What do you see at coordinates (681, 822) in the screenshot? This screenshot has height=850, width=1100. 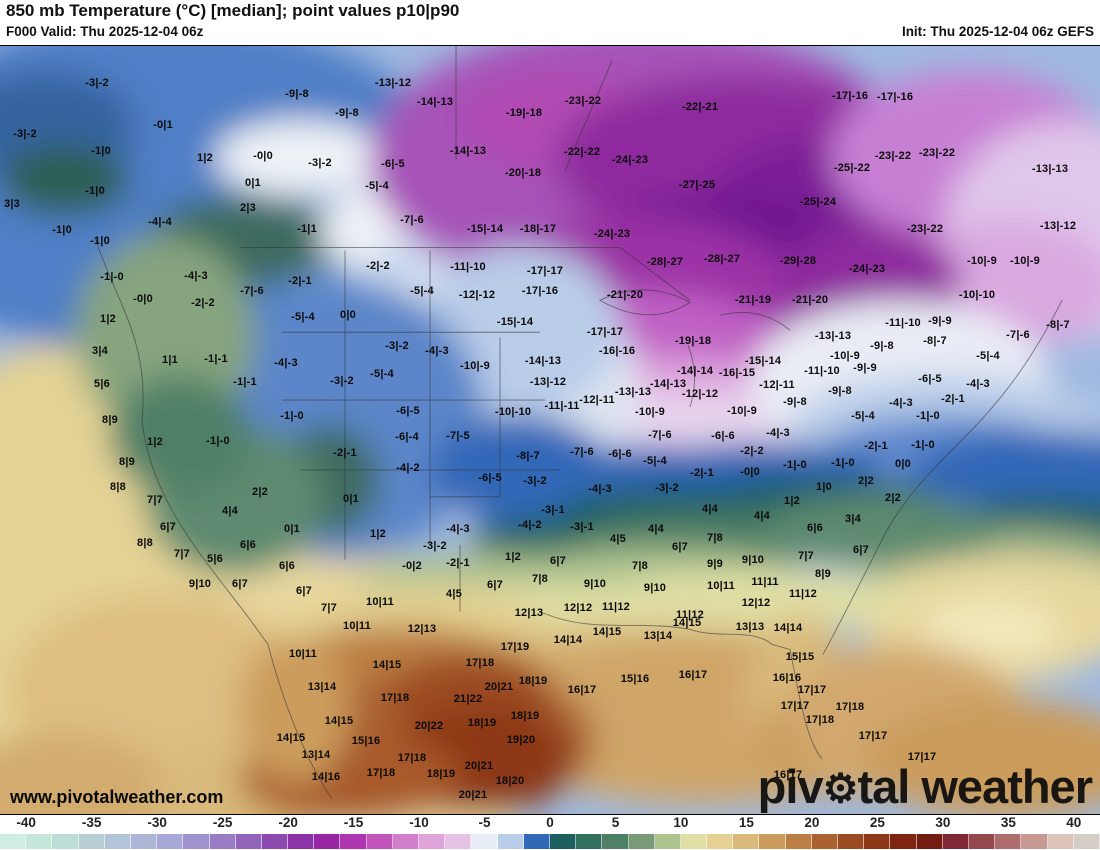 I see `color-scale-tick: 10` at bounding box center [681, 822].